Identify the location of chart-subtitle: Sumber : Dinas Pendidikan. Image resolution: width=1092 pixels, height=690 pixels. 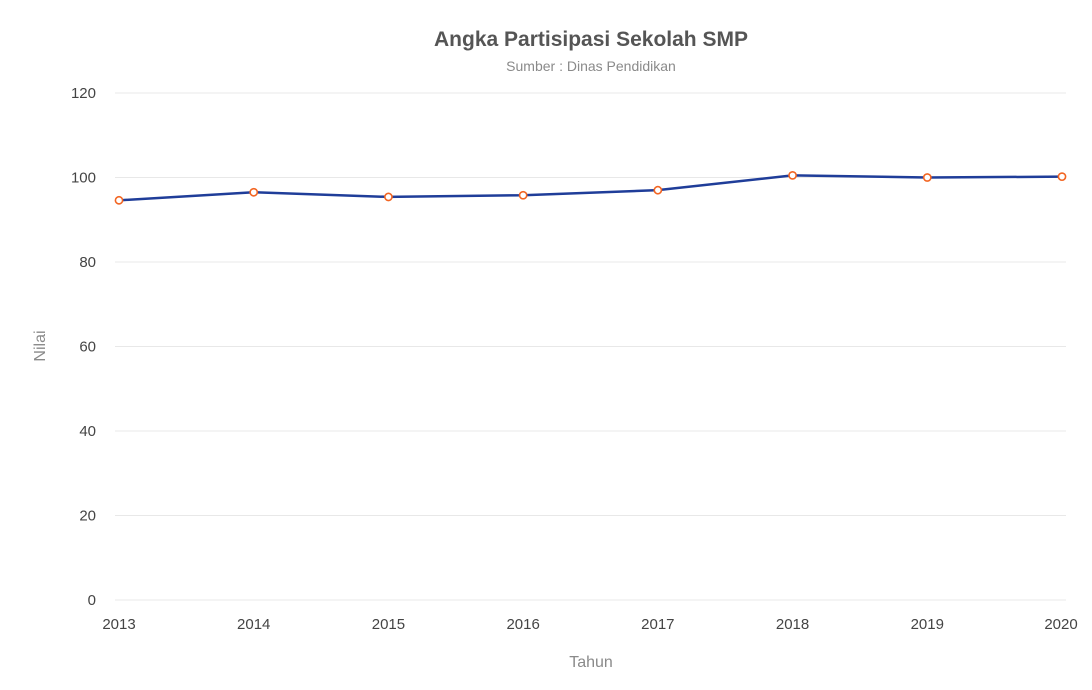
(591, 66).